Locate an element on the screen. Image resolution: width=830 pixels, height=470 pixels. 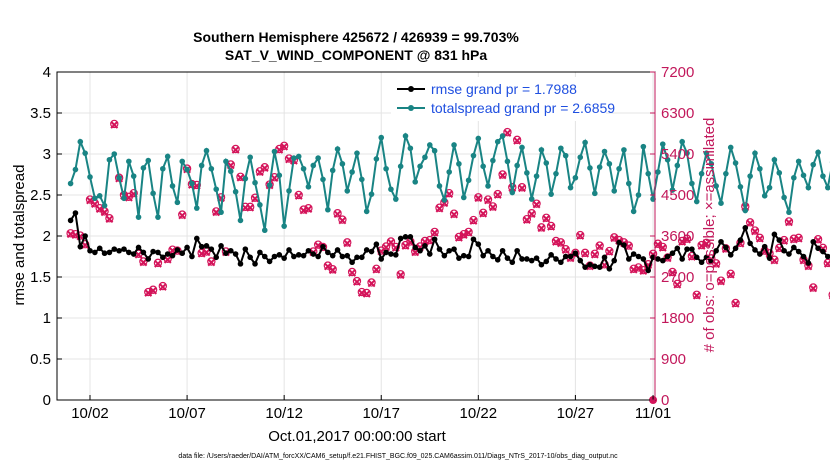
y-tick-label-right: 3600 is located at coordinates (677, 236).